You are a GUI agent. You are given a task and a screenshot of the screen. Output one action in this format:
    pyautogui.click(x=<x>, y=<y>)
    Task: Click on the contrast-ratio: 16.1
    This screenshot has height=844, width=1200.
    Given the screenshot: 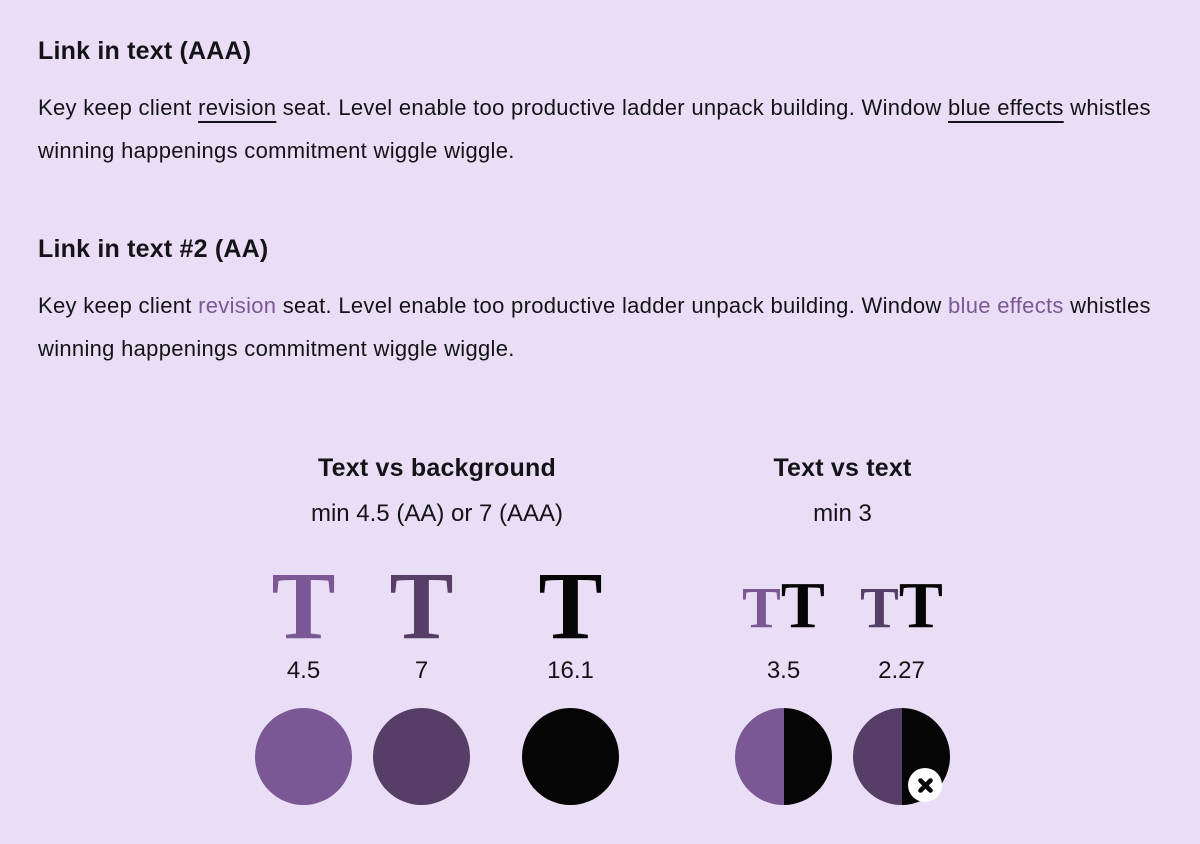 What is the action you would take?
    pyautogui.click(x=570, y=670)
    